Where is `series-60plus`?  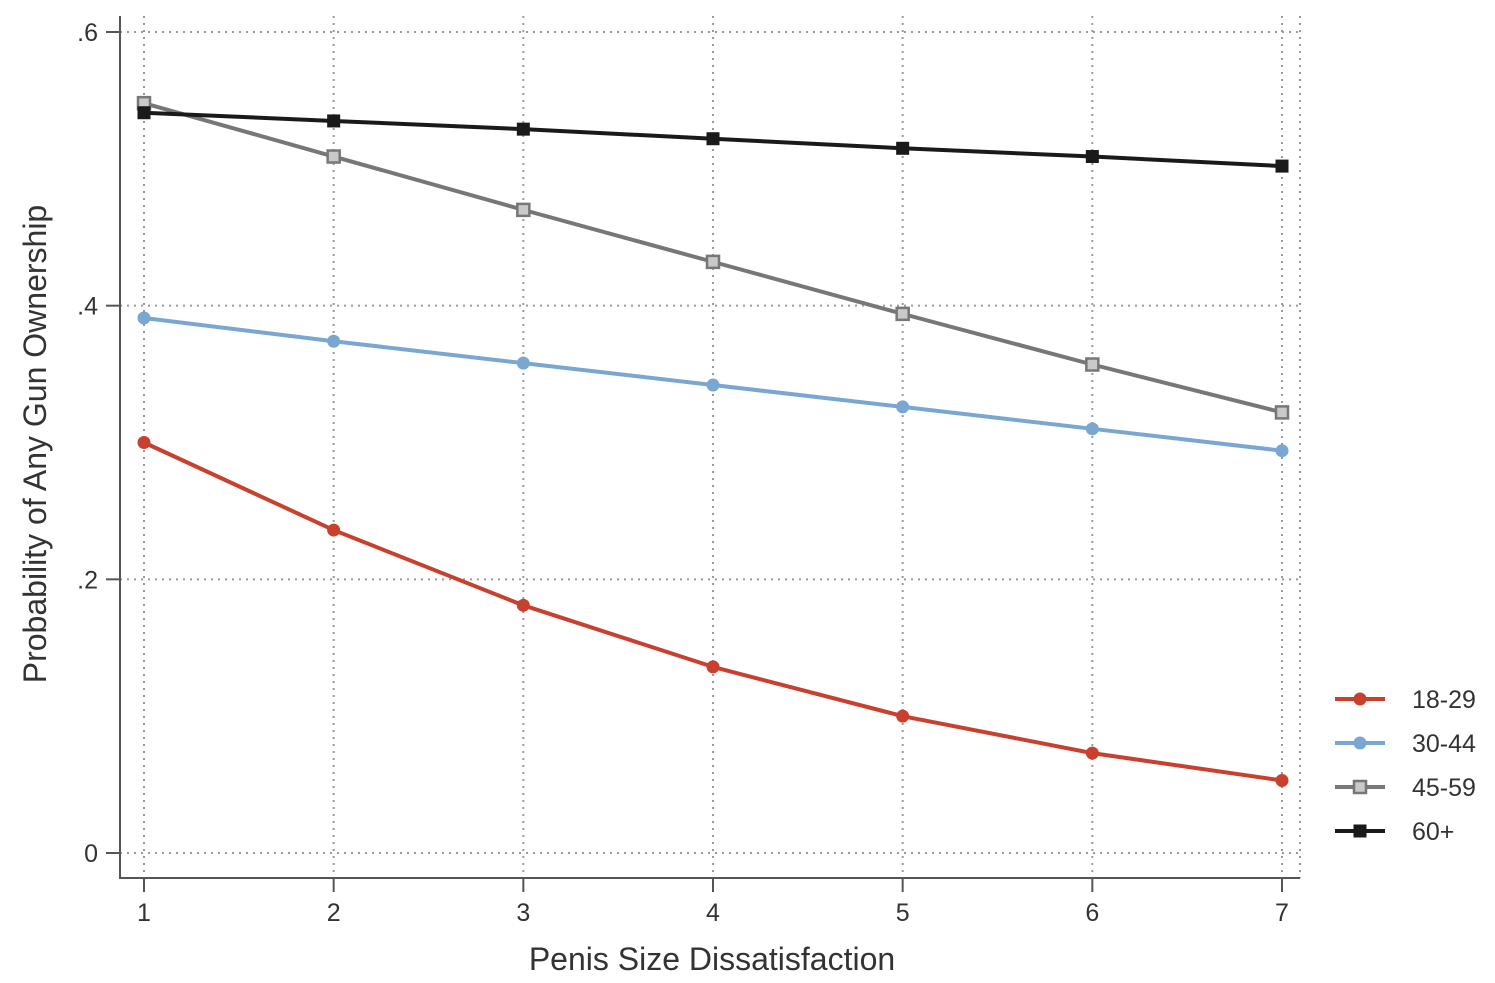 series-60plus is located at coordinates (713, 139).